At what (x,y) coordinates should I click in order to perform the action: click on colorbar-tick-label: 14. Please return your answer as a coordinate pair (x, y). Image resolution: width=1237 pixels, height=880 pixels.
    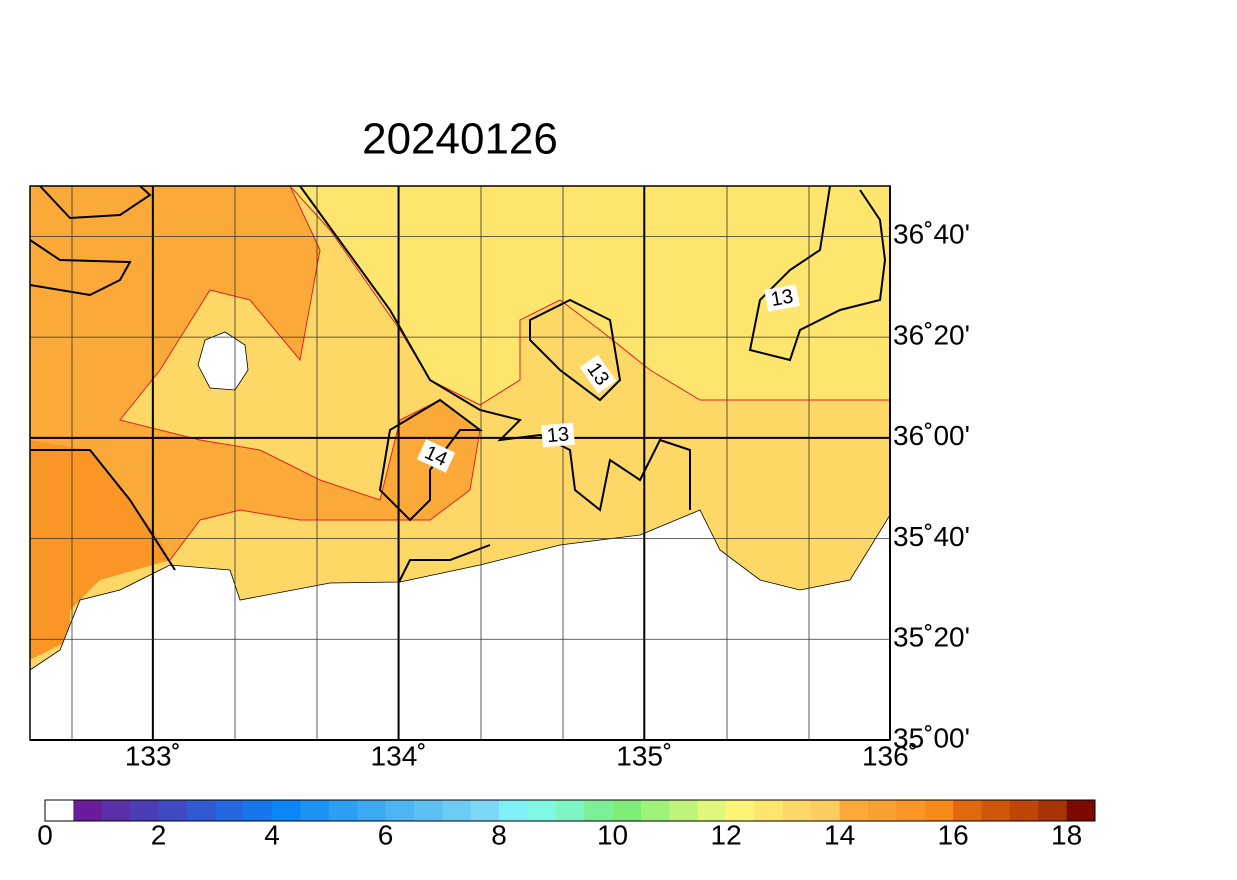
    Looking at the image, I should click on (839, 834).